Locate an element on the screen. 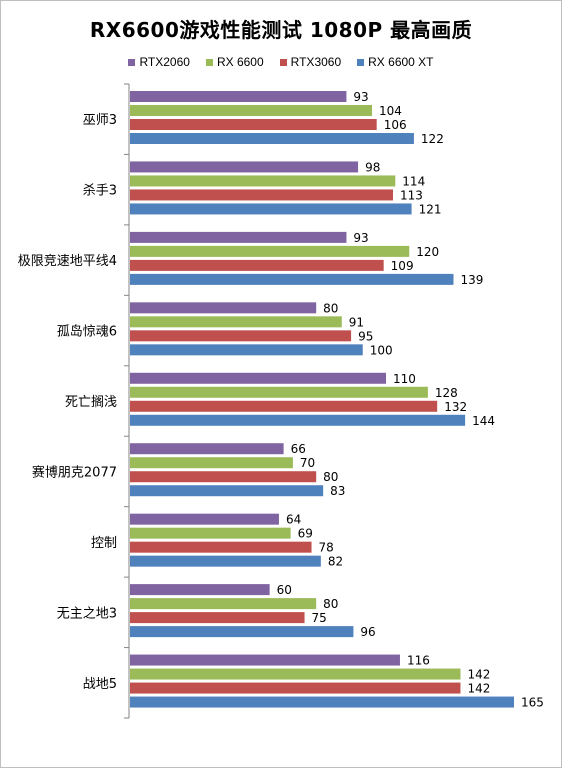 The height and width of the screenshot is (768, 562). data-label: 95 is located at coordinates (365, 336).